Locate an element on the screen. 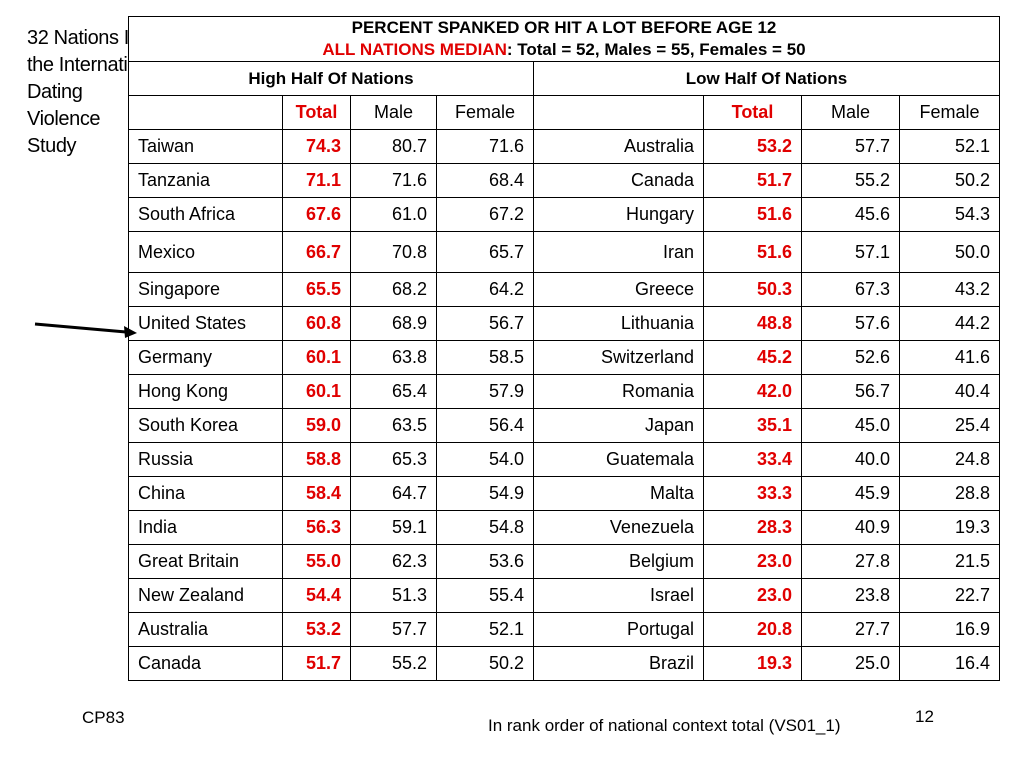 The height and width of the screenshot is (768, 1024). nation-cell: Iran is located at coordinates (618, 252).